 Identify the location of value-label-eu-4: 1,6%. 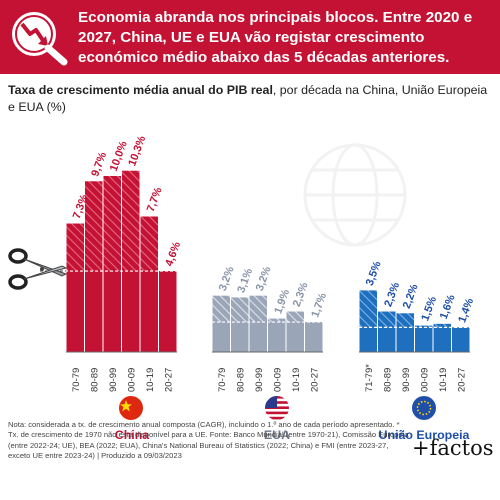
(448, 307).